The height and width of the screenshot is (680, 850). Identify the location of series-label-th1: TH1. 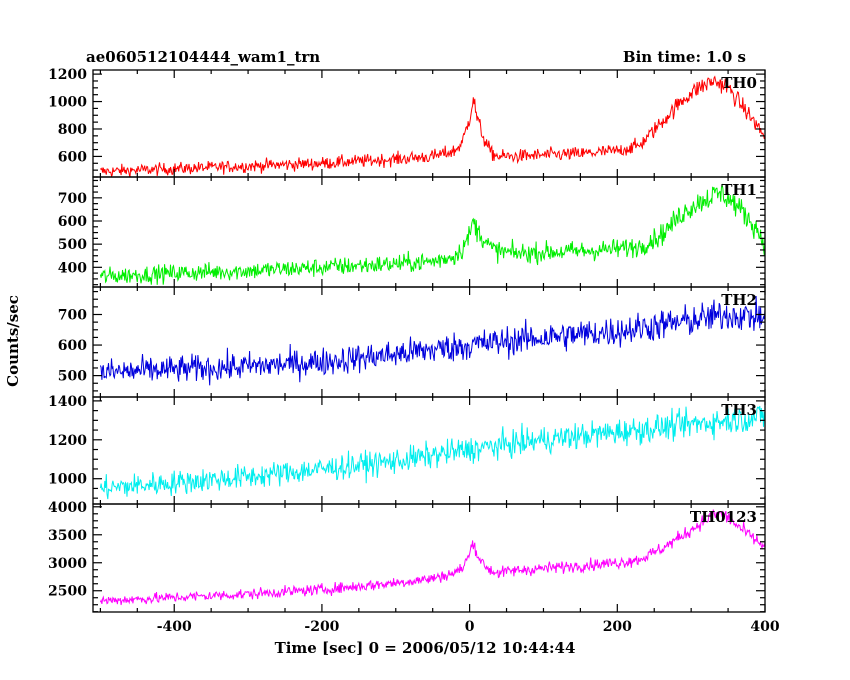
(739, 190).